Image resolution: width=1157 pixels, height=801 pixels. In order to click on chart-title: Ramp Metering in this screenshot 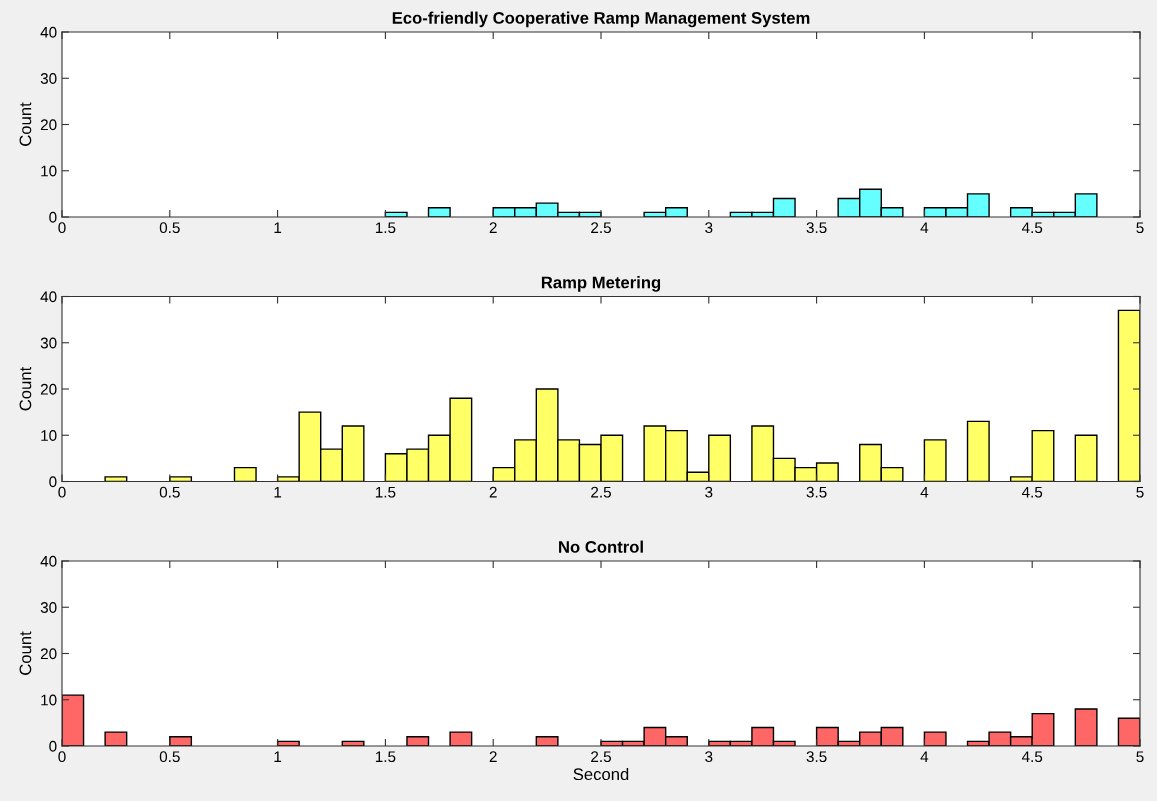, I will do `click(601, 284)`.